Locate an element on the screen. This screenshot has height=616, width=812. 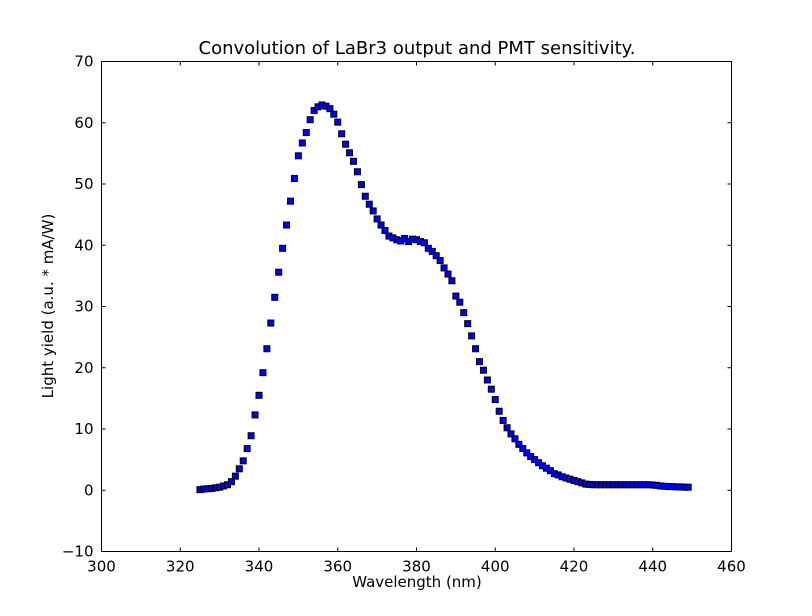
x-tick-label: 440 is located at coordinates (652, 567).